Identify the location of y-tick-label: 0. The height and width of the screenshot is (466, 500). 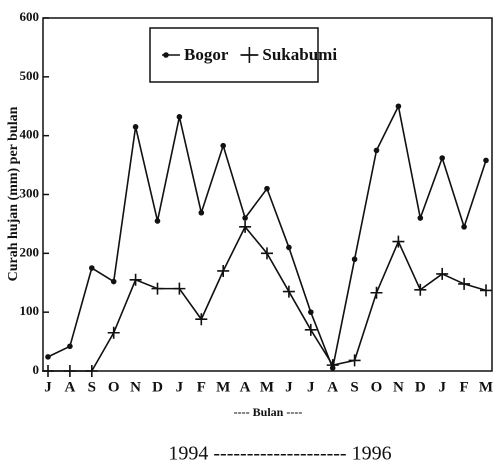
(36, 369).